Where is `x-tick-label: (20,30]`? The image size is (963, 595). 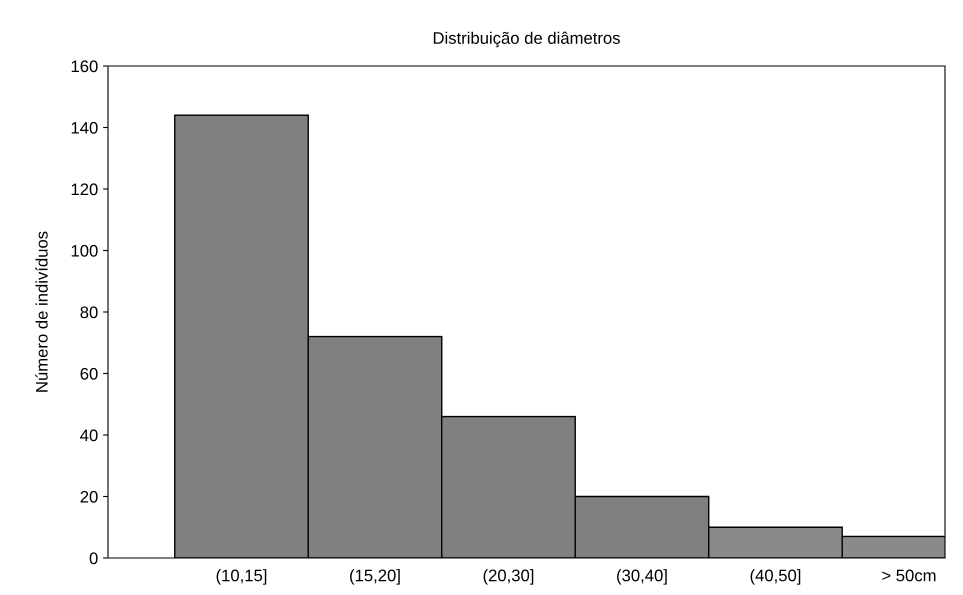
x-tick-label: (20,30] is located at coordinates (509, 577).